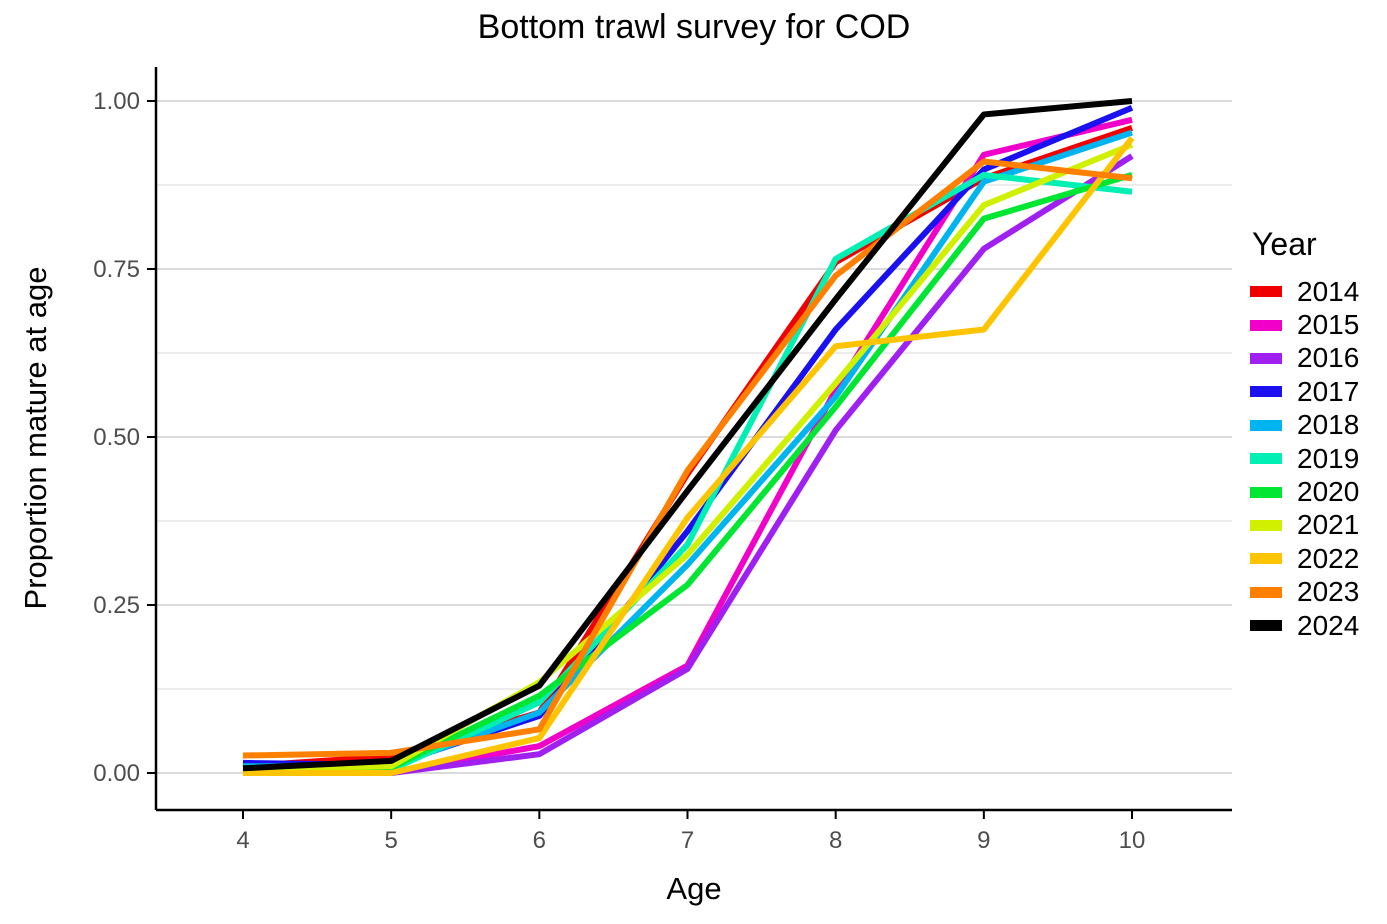  I want to click on legend-swatch-2014, so click(1266, 292).